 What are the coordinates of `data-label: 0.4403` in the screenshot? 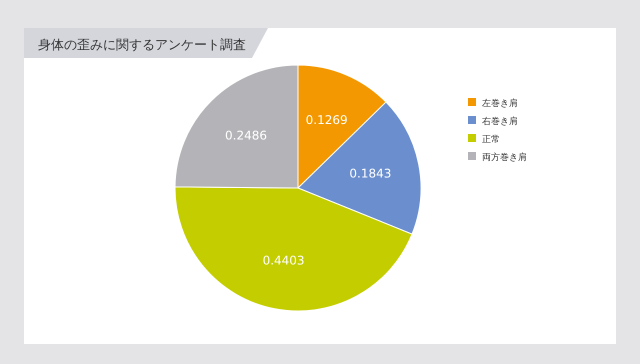 It's located at (283, 260).